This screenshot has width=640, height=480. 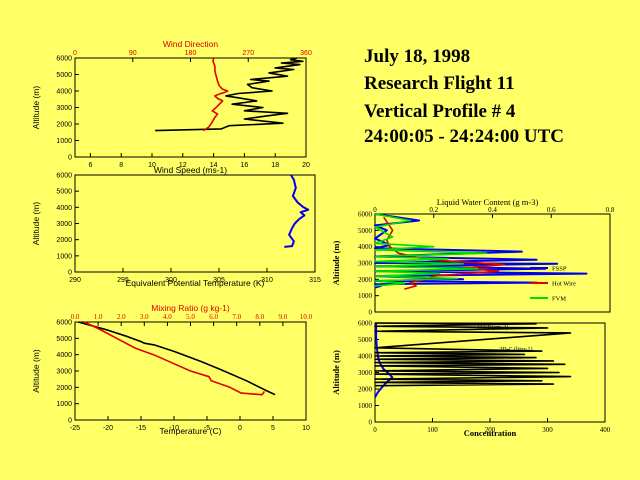 I want to click on temp_mr-ytick-label: 0, so click(x=70, y=421).